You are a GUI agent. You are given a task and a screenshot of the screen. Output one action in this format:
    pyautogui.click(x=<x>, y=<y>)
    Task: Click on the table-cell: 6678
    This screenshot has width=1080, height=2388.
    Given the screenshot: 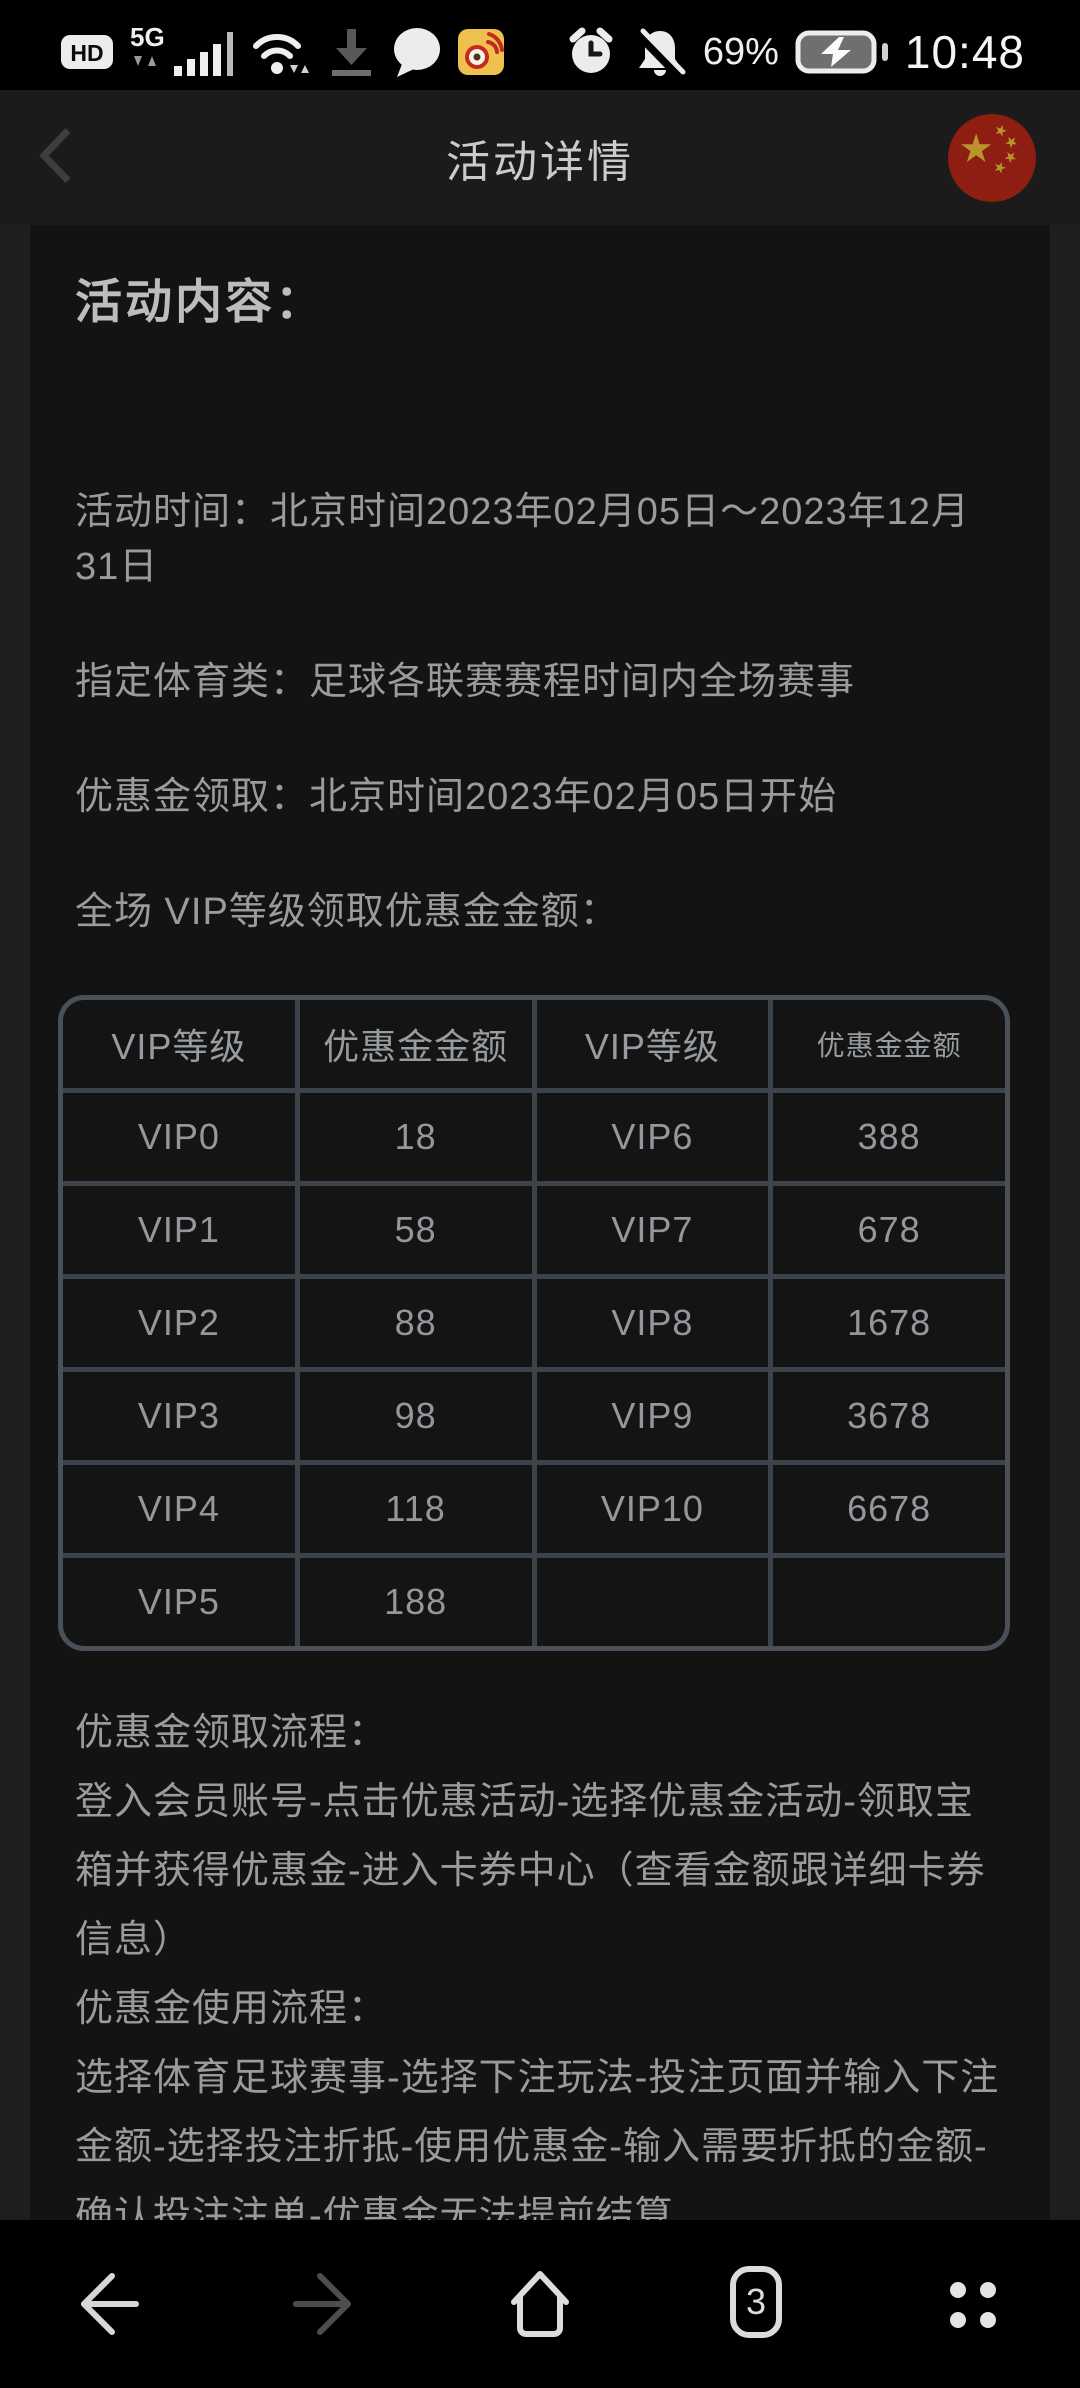 What is the action you would take?
    pyautogui.click(x=889, y=1509)
    